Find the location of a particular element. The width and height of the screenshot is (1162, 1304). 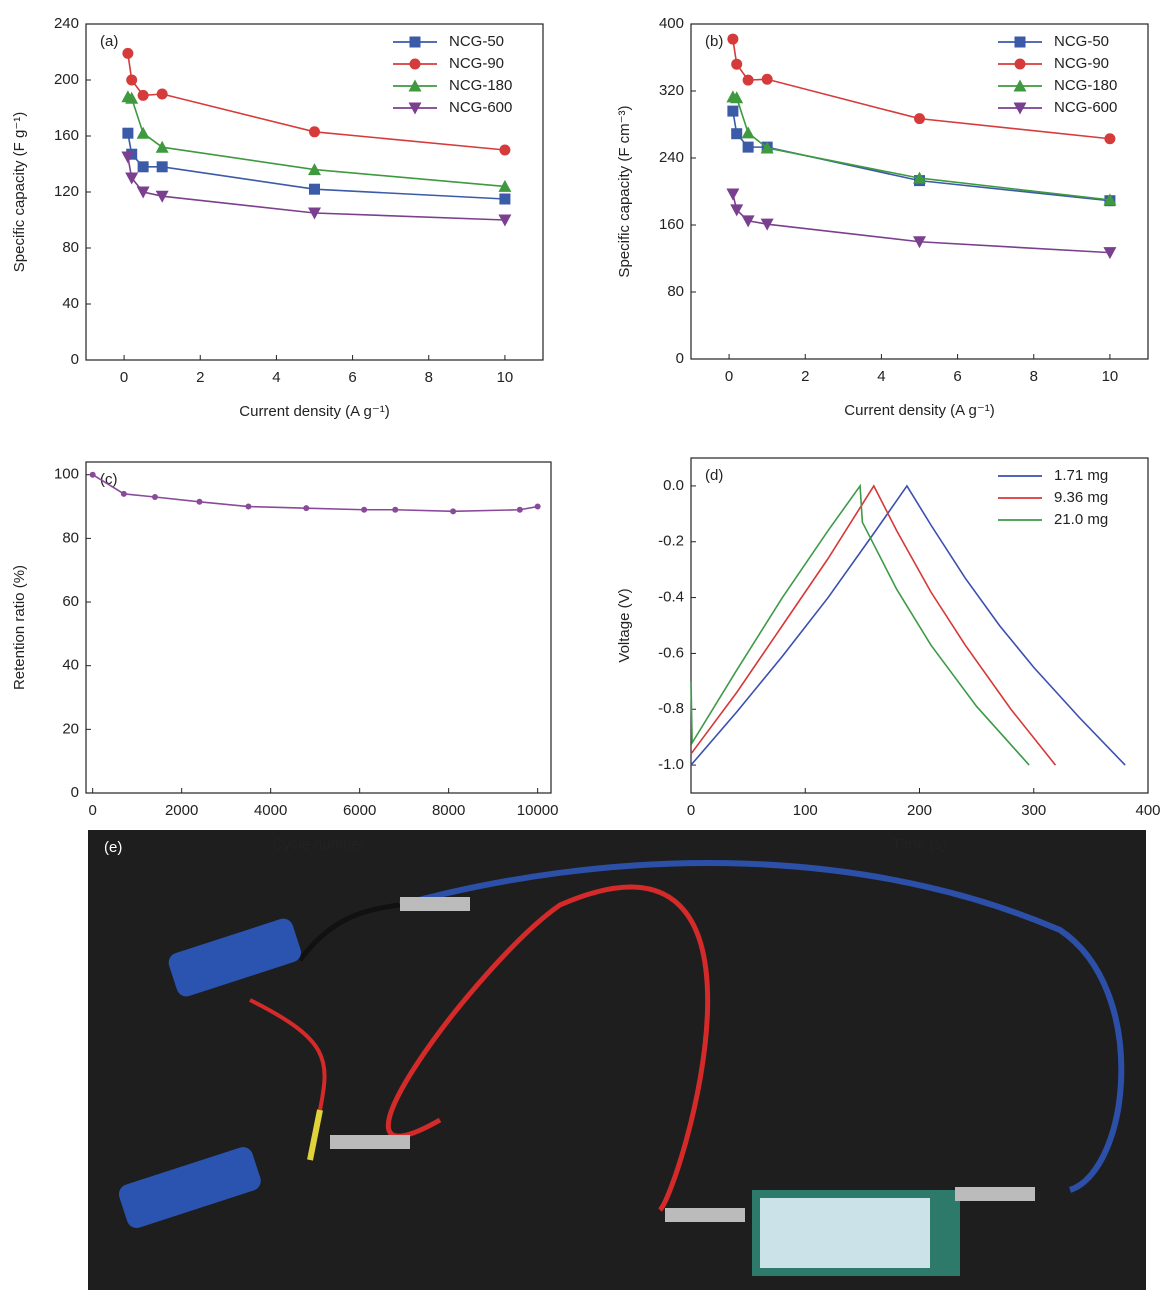

x-tick-label: 100 is located at coordinates (805, 810).